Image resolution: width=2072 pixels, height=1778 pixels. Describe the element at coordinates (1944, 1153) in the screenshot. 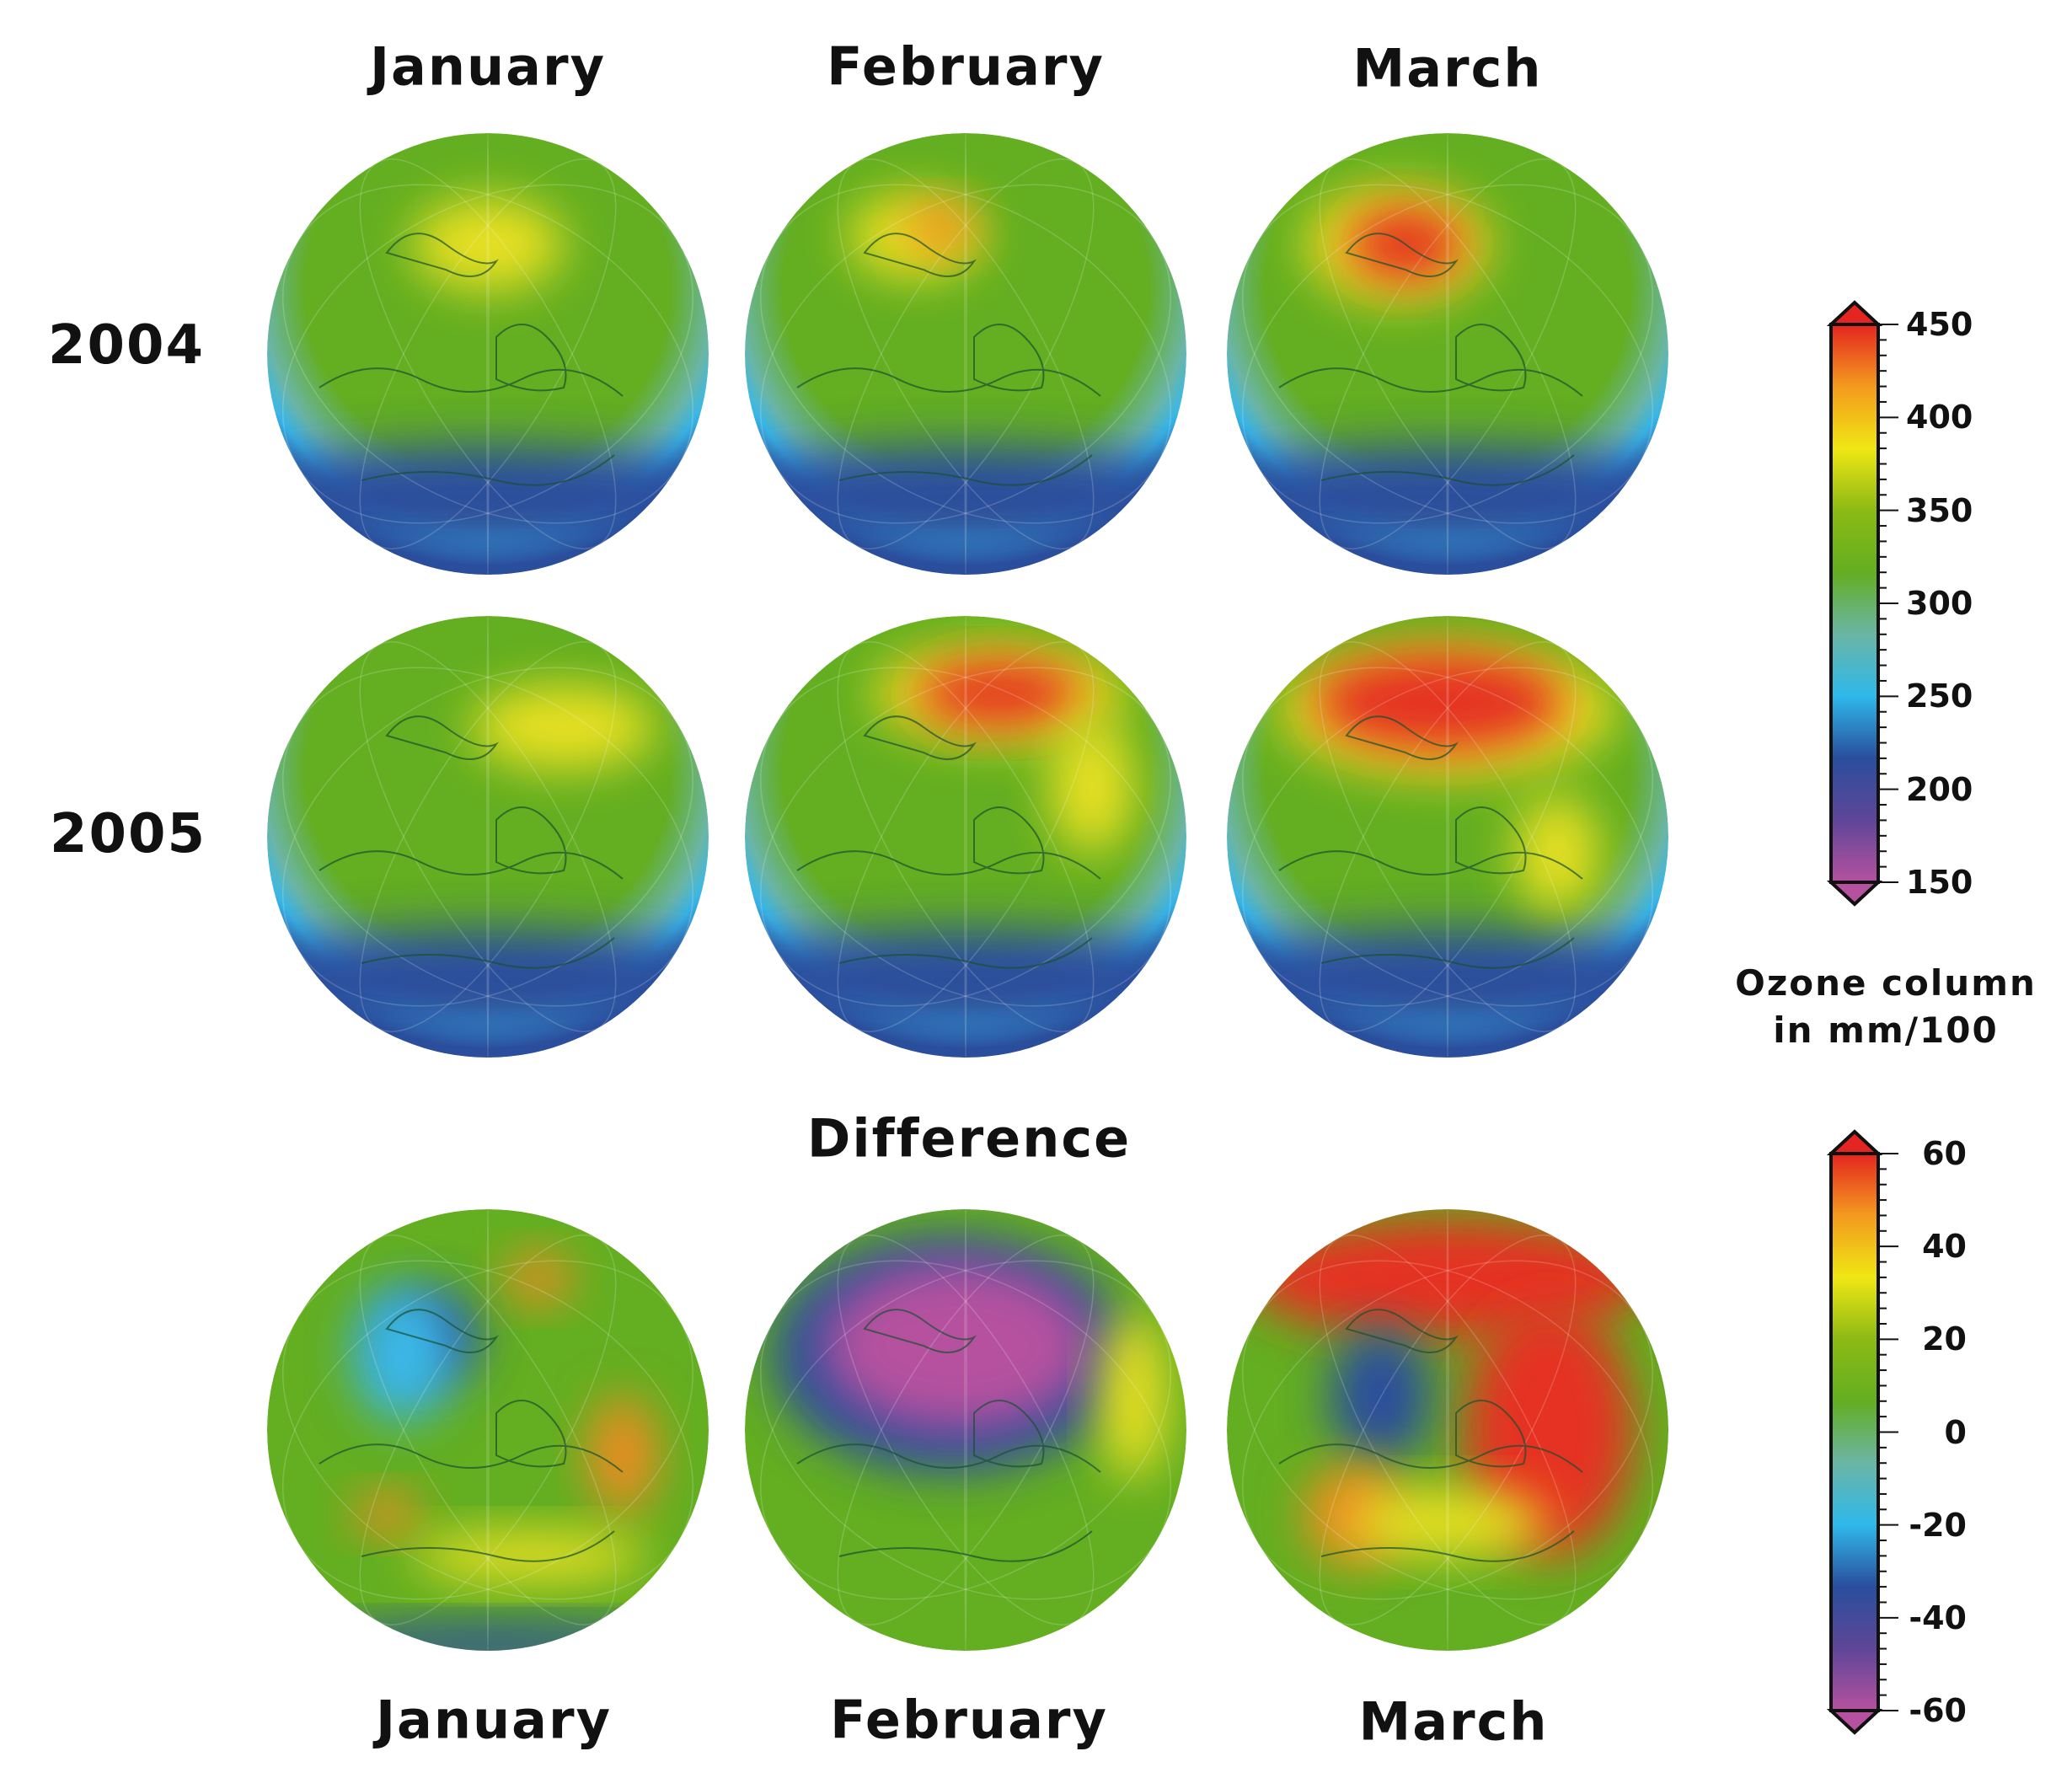

I see `difference-tick-label: 60` at that location.